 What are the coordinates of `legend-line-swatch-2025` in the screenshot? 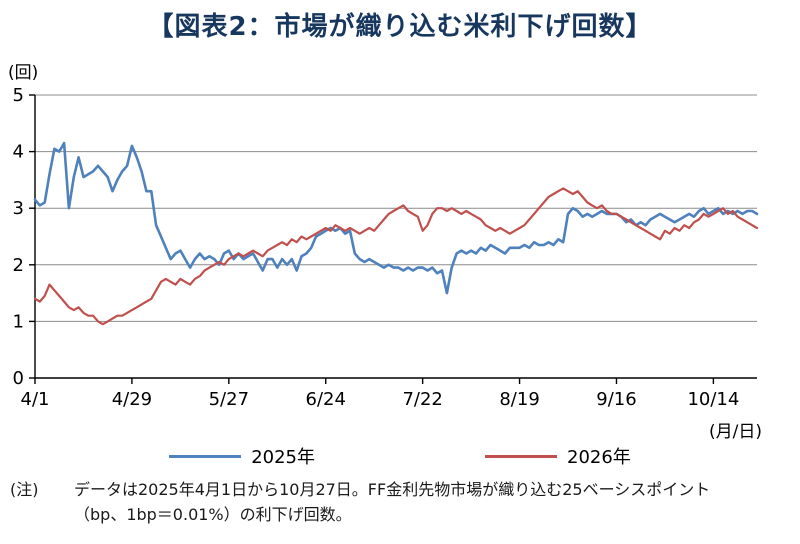 It's located at (205, 456).